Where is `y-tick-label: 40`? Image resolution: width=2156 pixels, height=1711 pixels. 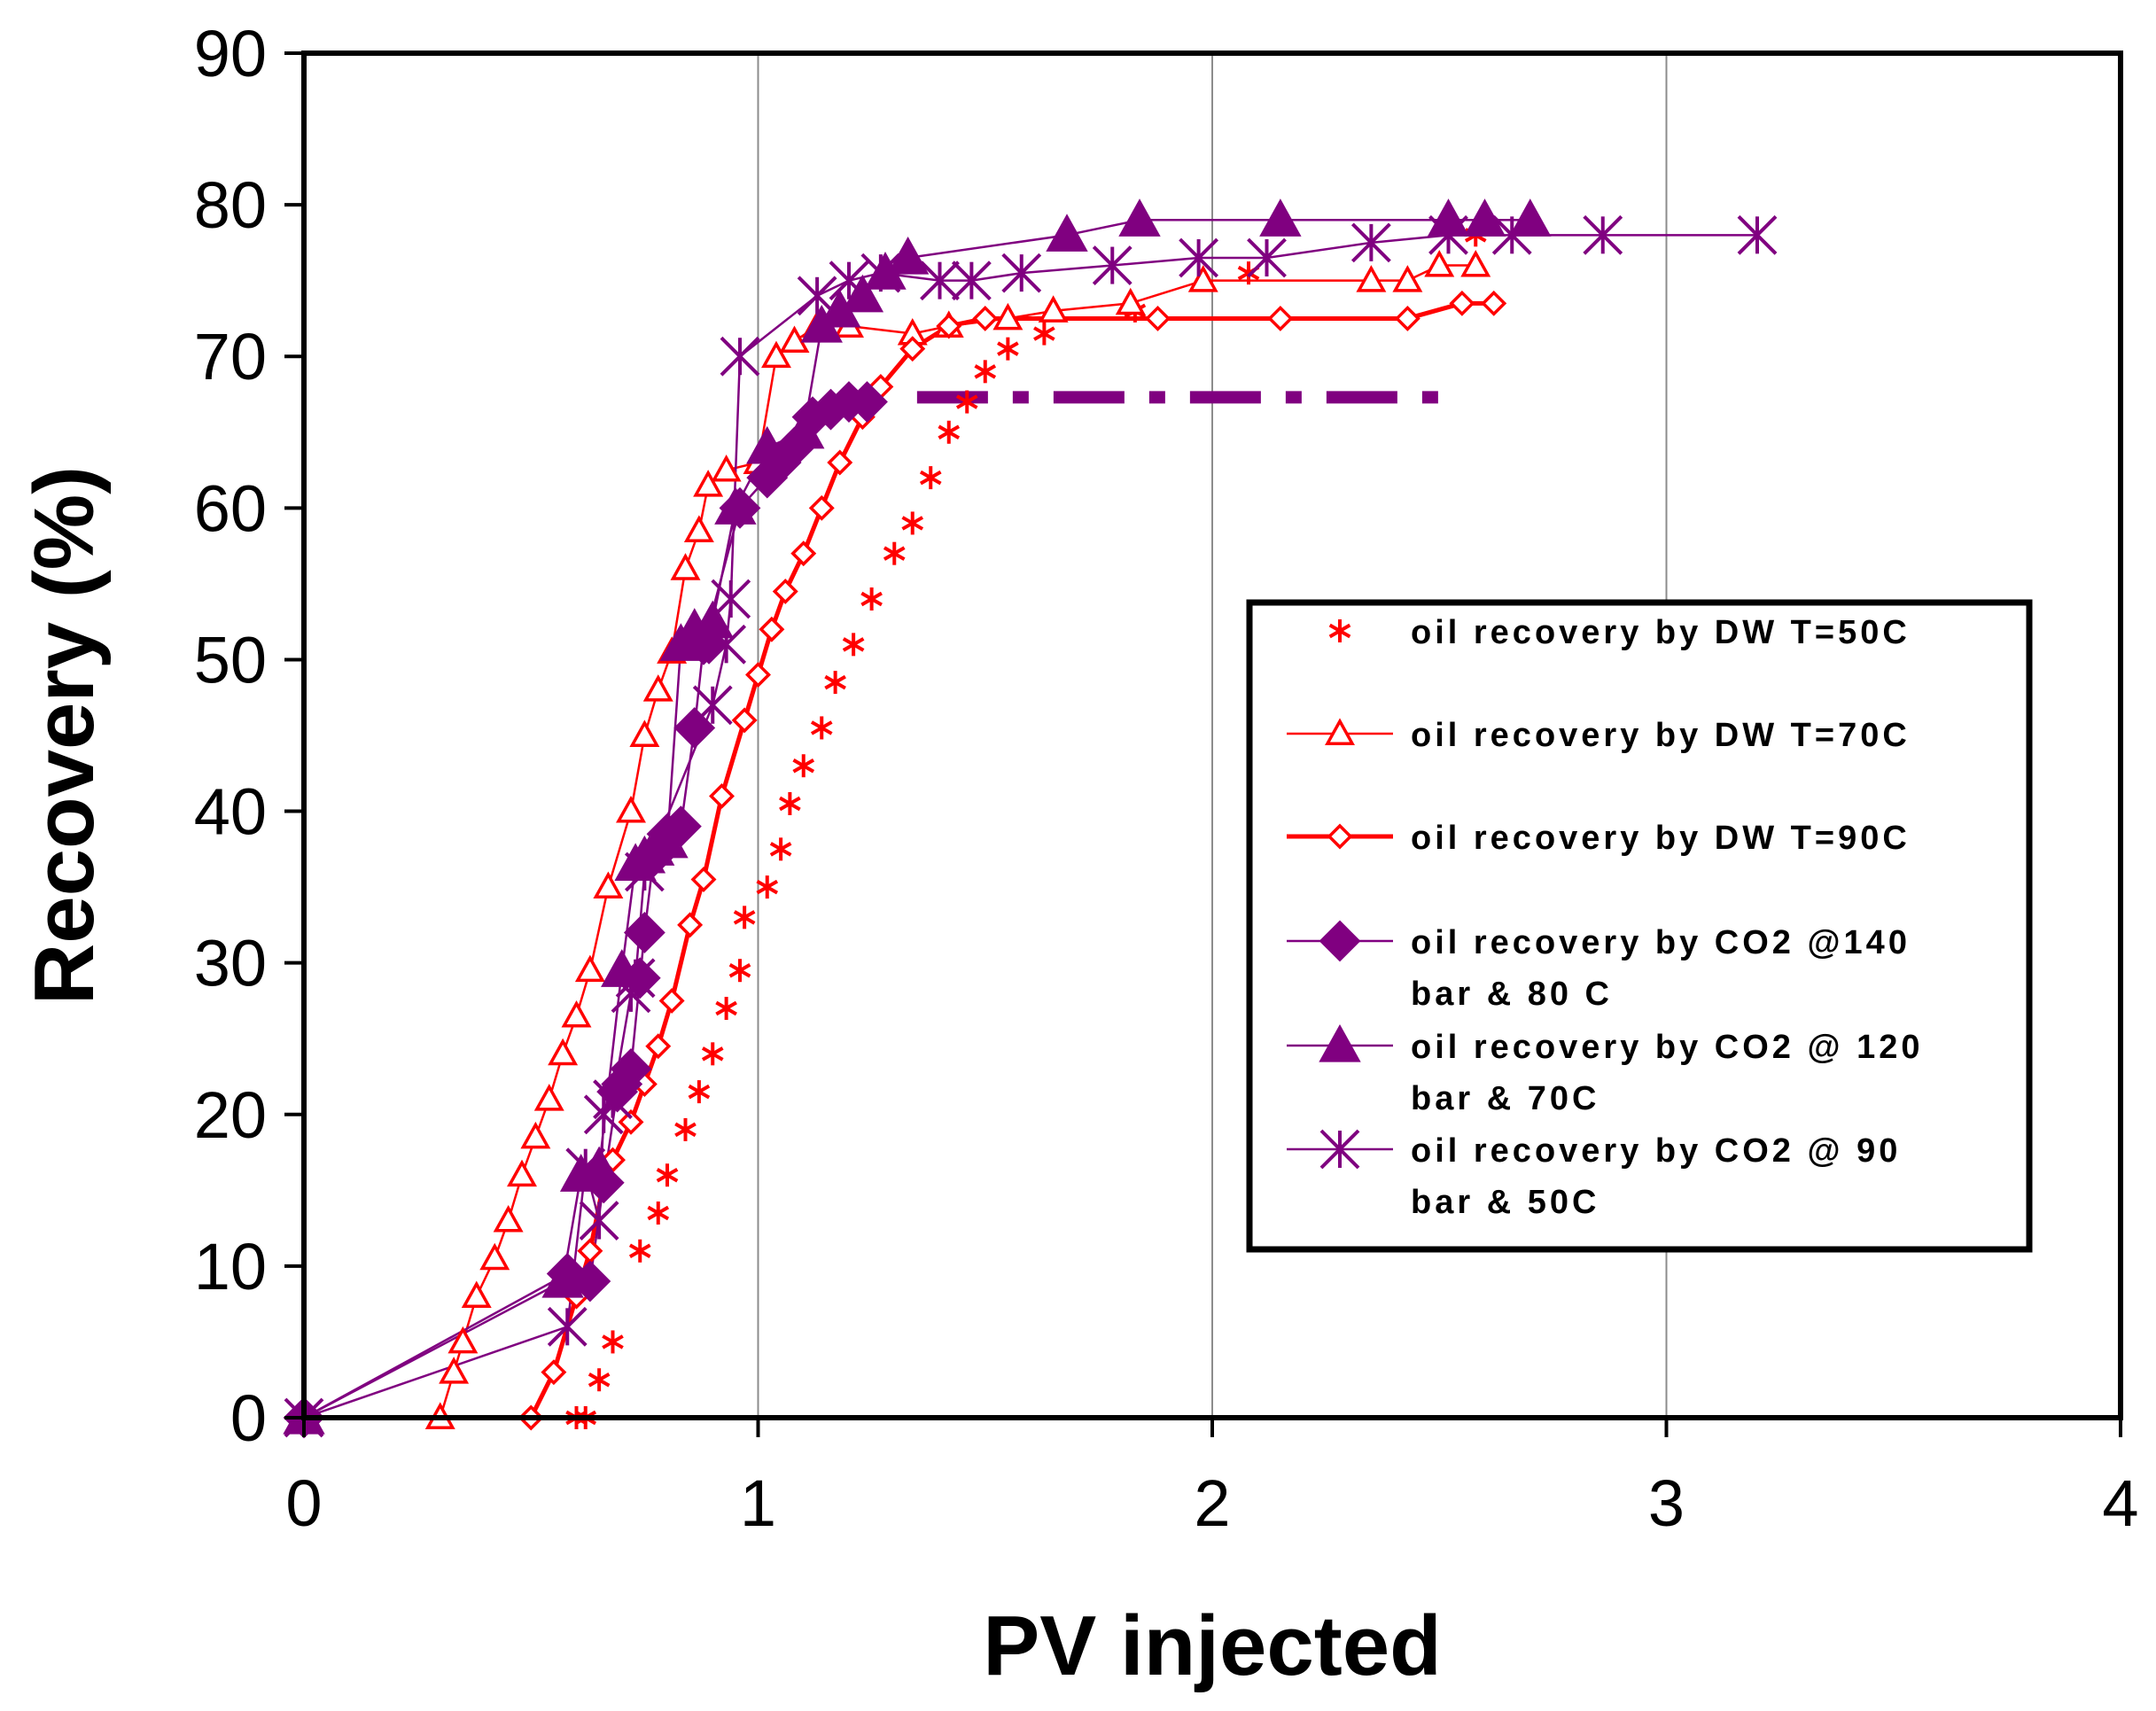
y-tick-label: 40 is located at coordinates (230, 812).